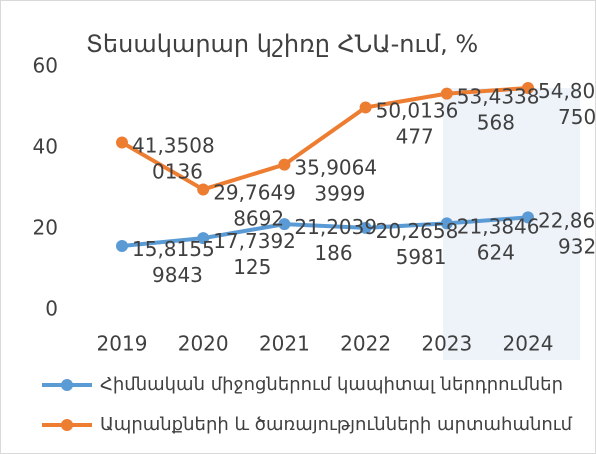 The width and height of the screenshot is (596, 454). I want to click on data-label-line: 17,7392, so click(254, 241).